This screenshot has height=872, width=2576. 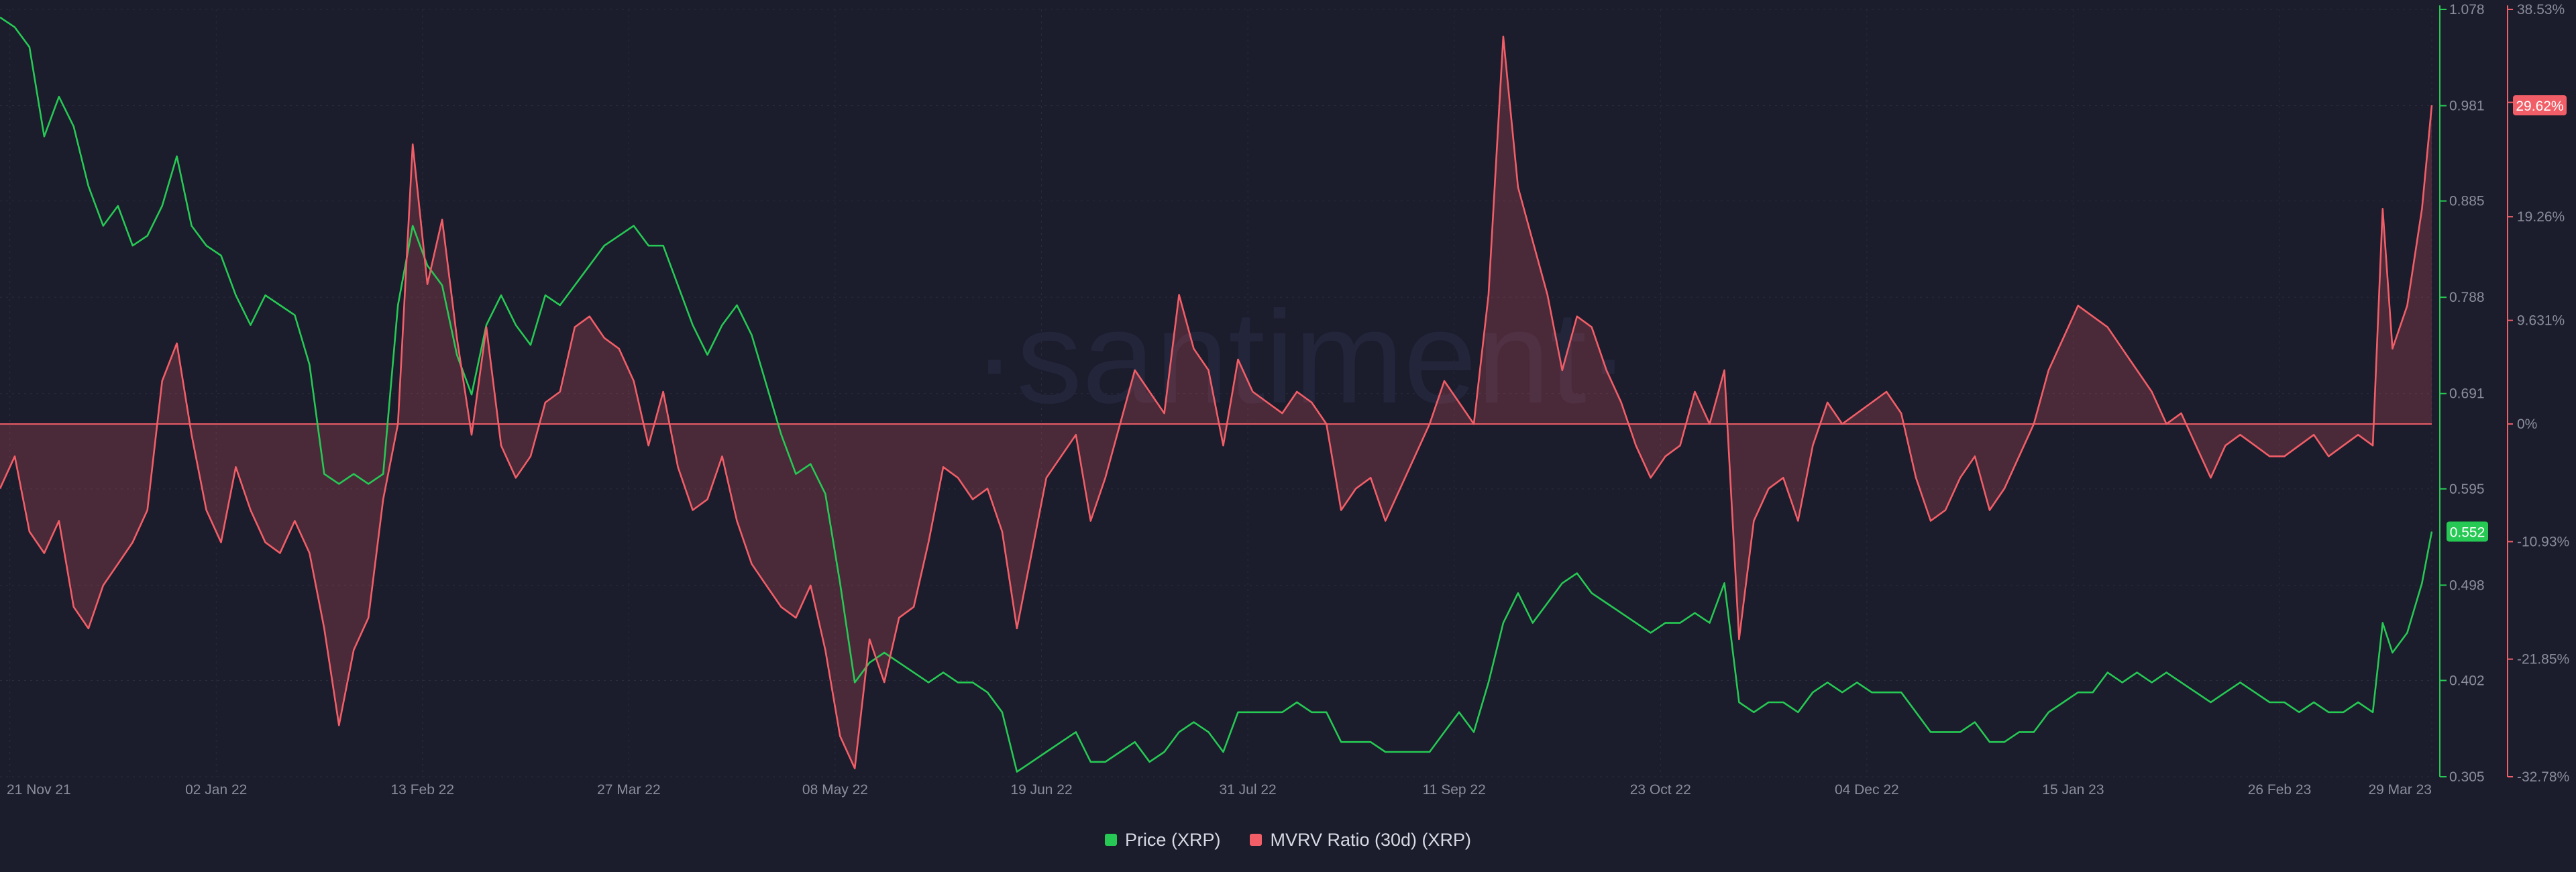 I want to click on x-tick-label: 26 Feb 23, so click(x=2280, y=790).